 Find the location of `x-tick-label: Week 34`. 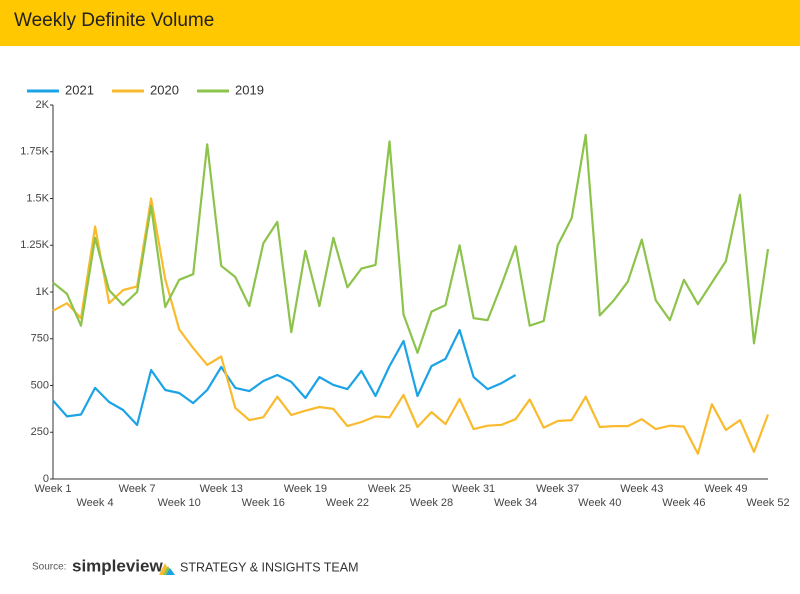

x-tick-label: Week 34 is located at coordinates (515, 503).